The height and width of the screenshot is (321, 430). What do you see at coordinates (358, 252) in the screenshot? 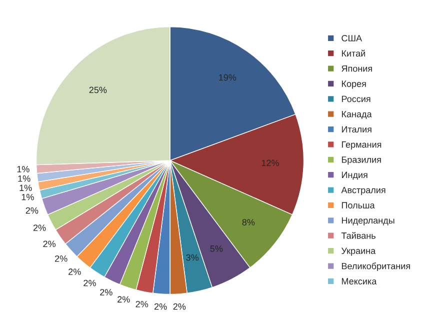
I see `legend-label: Украина` at bounding box center [358, 252].